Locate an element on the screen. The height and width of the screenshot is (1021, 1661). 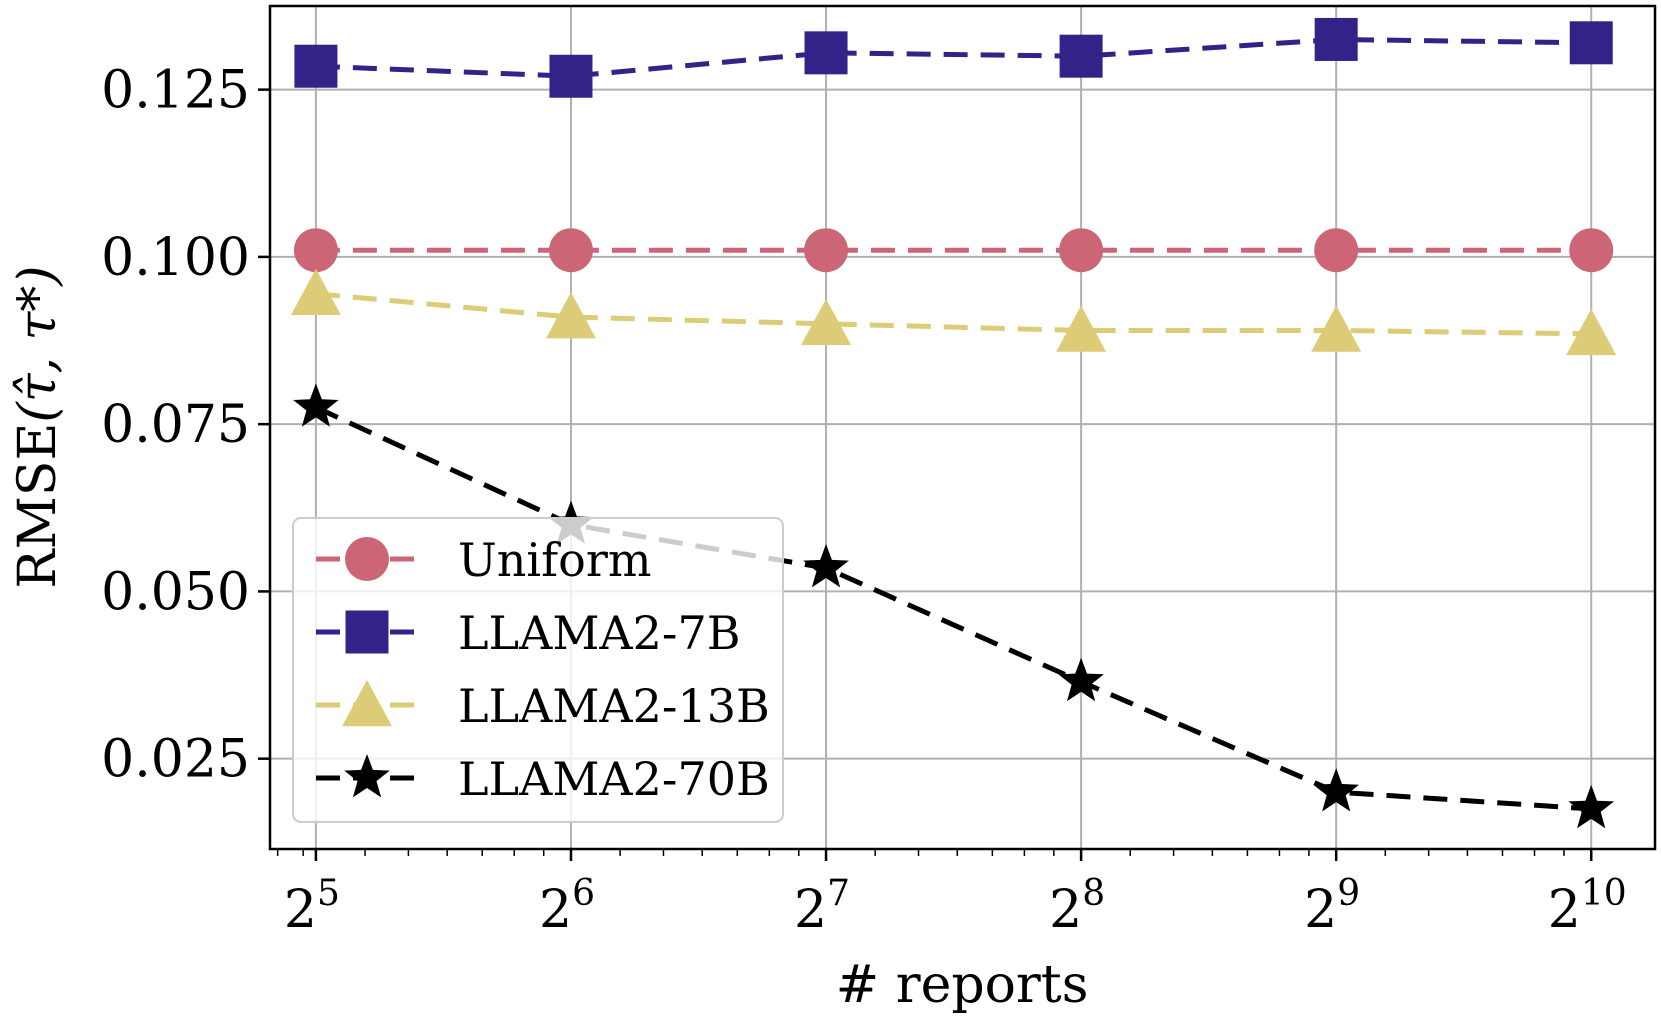
x-tick-label-5: 210 is located at coordinates (1587, 906).